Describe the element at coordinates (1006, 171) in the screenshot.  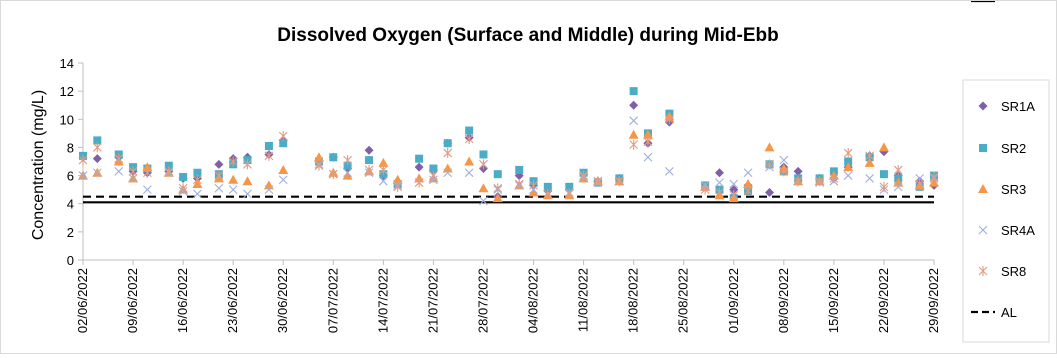
I see `legend: SR1A SR2 SR3 SR4A SR8 AL LL` at that location.